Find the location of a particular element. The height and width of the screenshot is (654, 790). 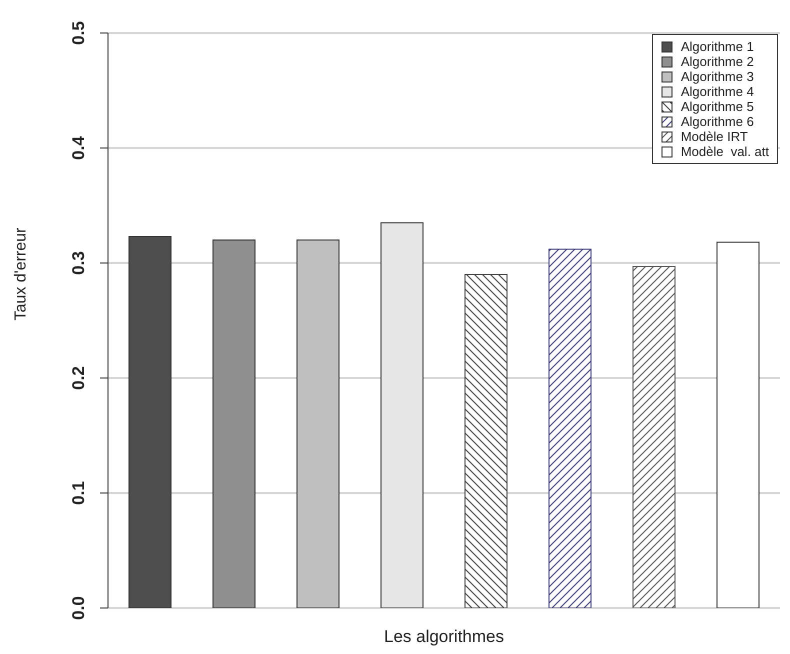

y-tick-label: 0.2 is located at coordinates (78, 378).